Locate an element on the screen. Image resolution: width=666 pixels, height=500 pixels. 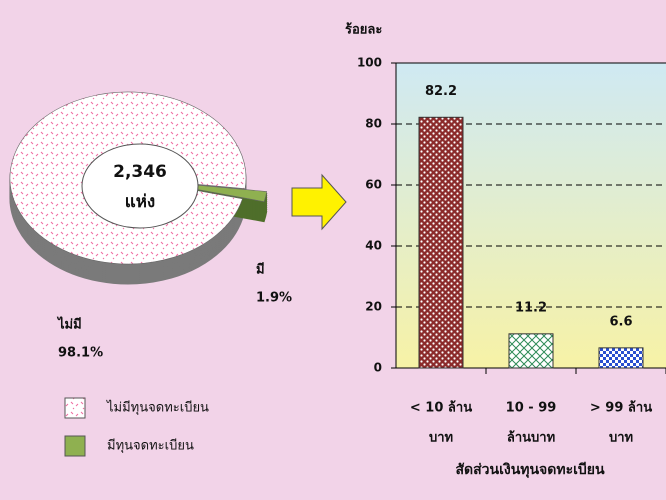
data-label: 11.2 is located at coordinates (531, 307).